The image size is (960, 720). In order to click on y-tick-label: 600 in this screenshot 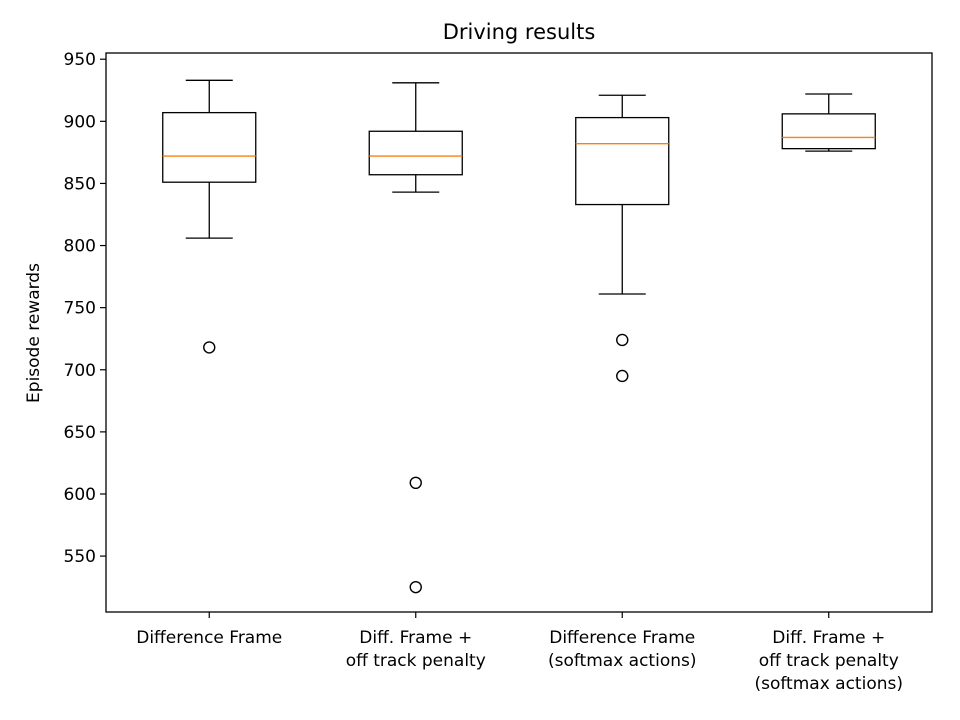, I will do `click(80, 495)`.